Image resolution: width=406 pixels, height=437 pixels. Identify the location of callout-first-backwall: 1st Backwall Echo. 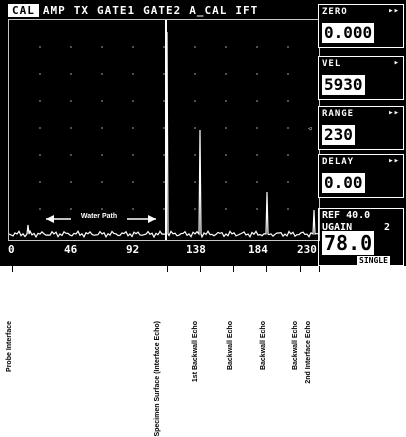
(195, 352).